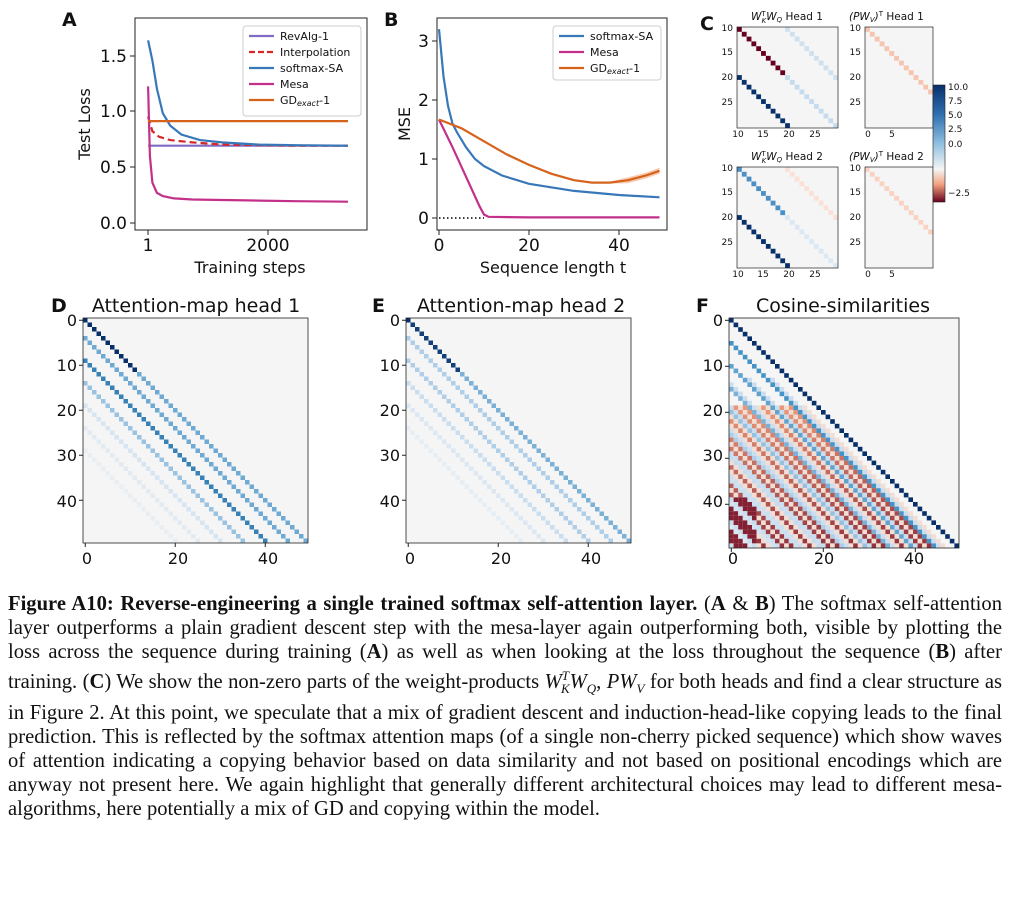 The image size is (1014, 907). Describe the element at coordinates (787, 17) in the screenshot. I see `c-title-wkwq-1: WT KWQ Head 1` at that location.